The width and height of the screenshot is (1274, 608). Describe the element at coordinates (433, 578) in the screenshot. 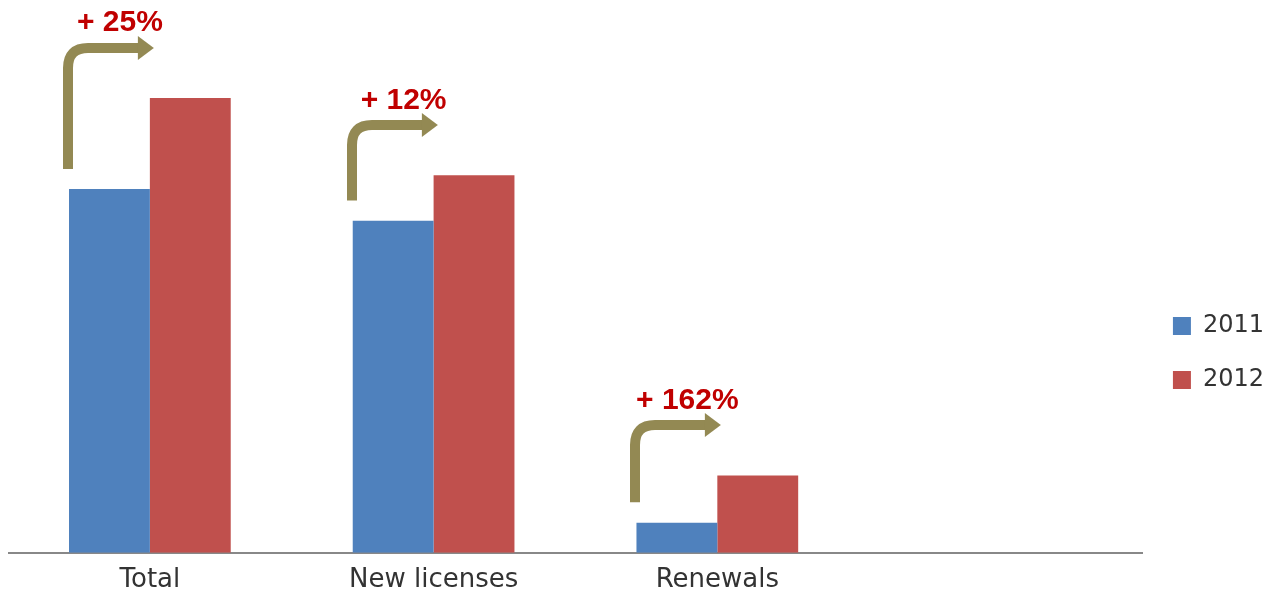

I see `x-tick-label: New licenses` at that location.